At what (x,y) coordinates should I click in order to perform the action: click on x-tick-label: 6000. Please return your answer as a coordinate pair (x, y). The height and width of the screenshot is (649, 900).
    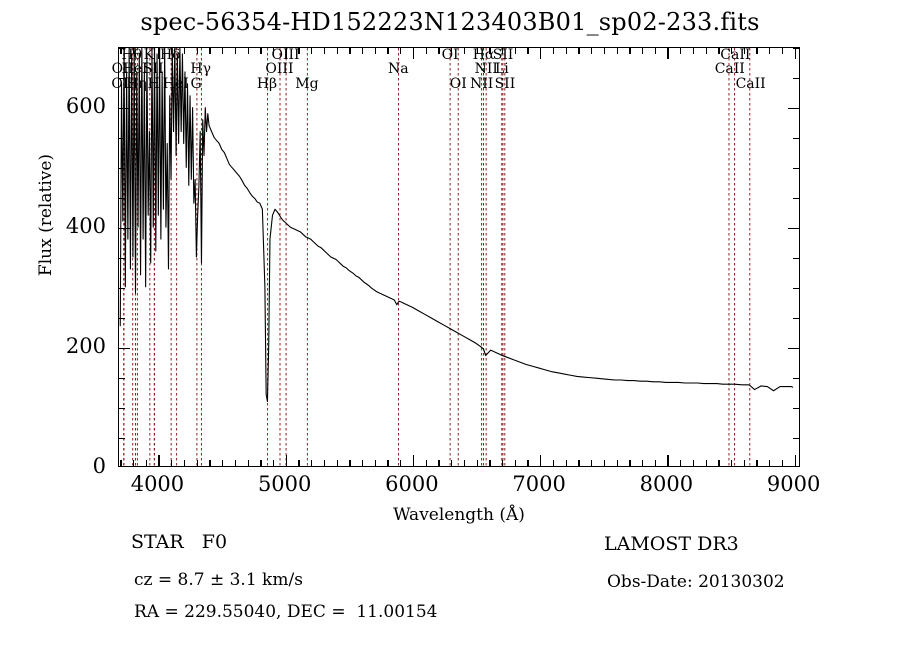
    Looking at the image, I should click on (412, 484).